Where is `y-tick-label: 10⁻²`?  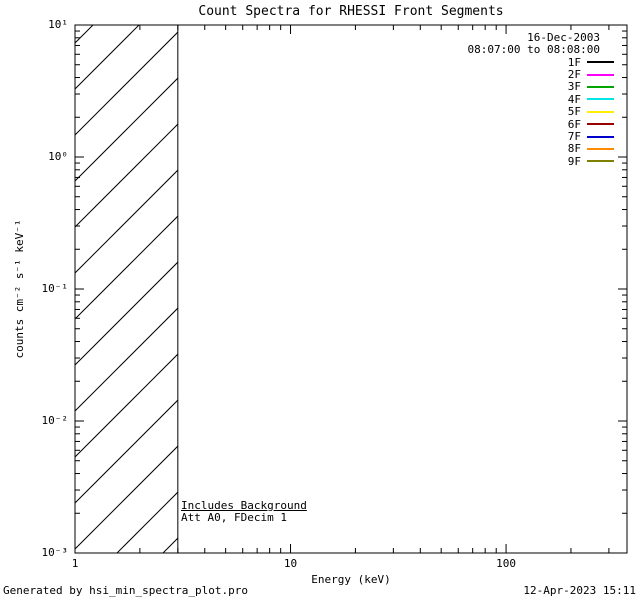 y-tick-label: 10⁻² is located at coordinates (55, 420).